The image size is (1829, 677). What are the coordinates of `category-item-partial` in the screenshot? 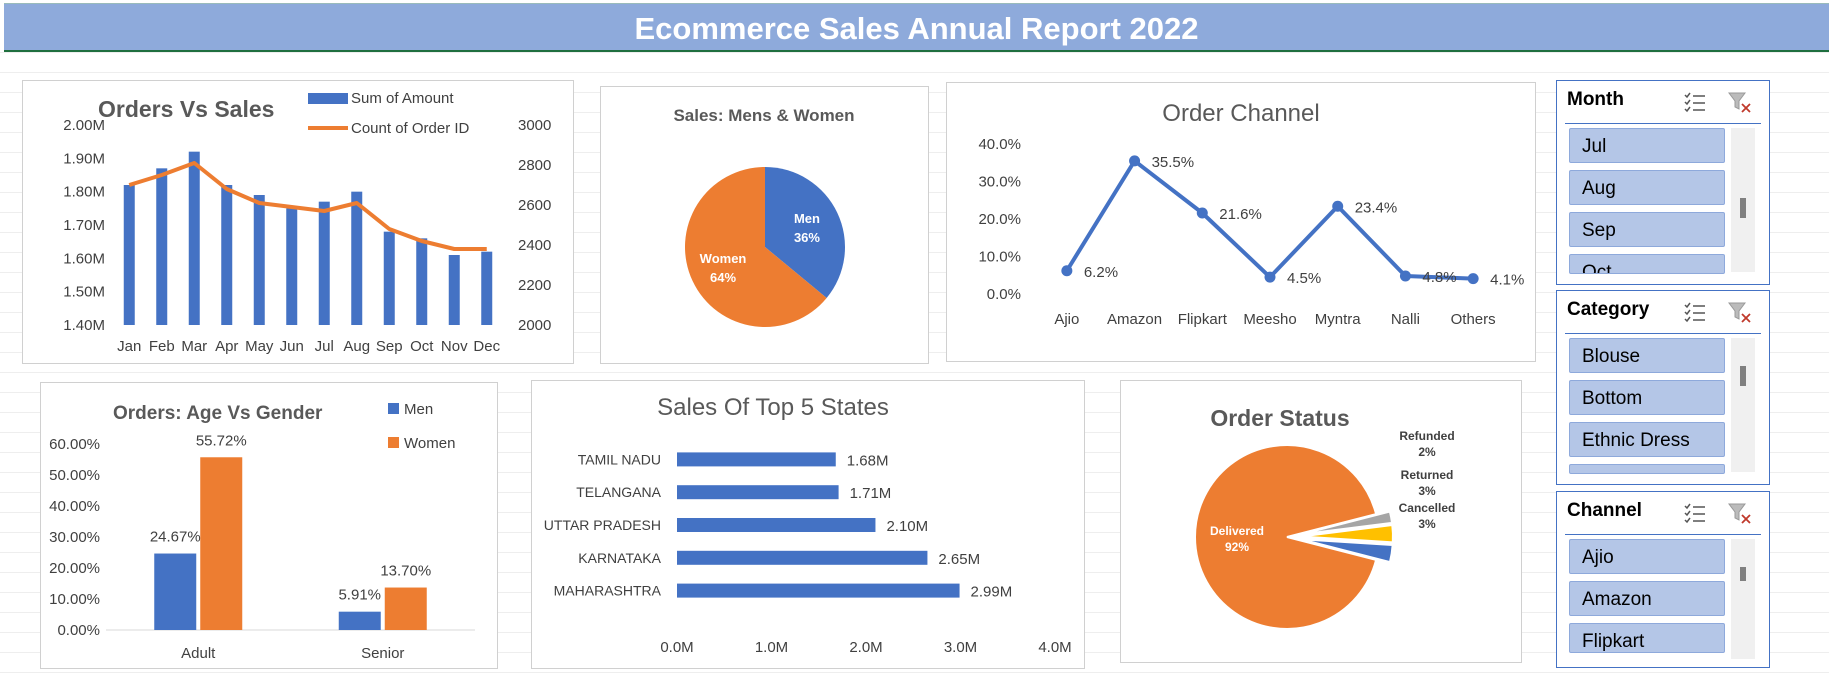 It's located at (1647, 469).